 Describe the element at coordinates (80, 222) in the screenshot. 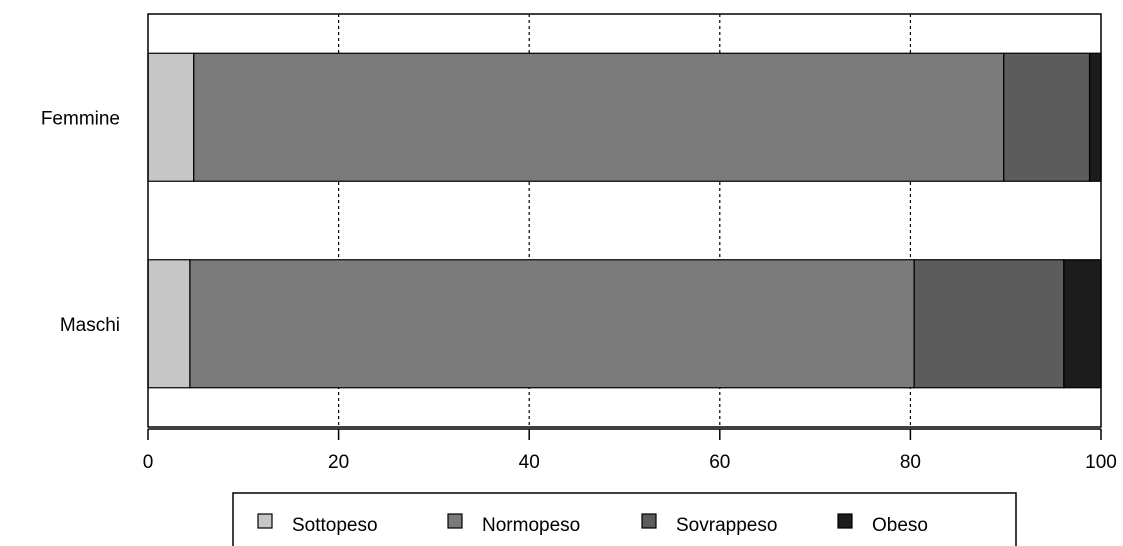

I see `category-labels: Femmine Maschi` at that location.